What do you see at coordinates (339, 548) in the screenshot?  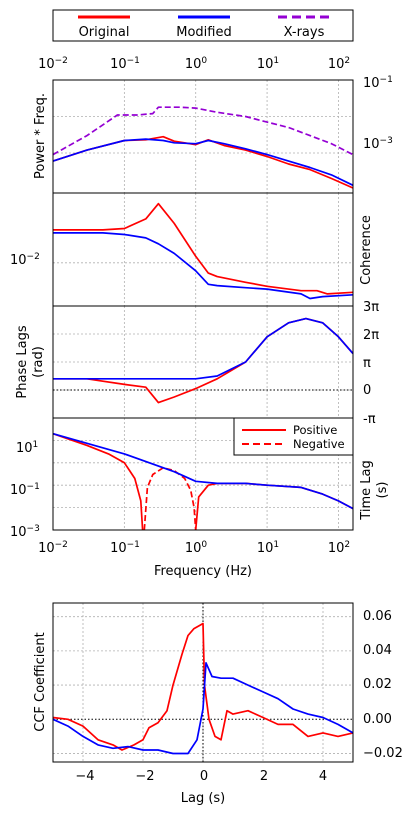 I see `bottom-tick-1e2: 10²` at bounding box center [339, 548].